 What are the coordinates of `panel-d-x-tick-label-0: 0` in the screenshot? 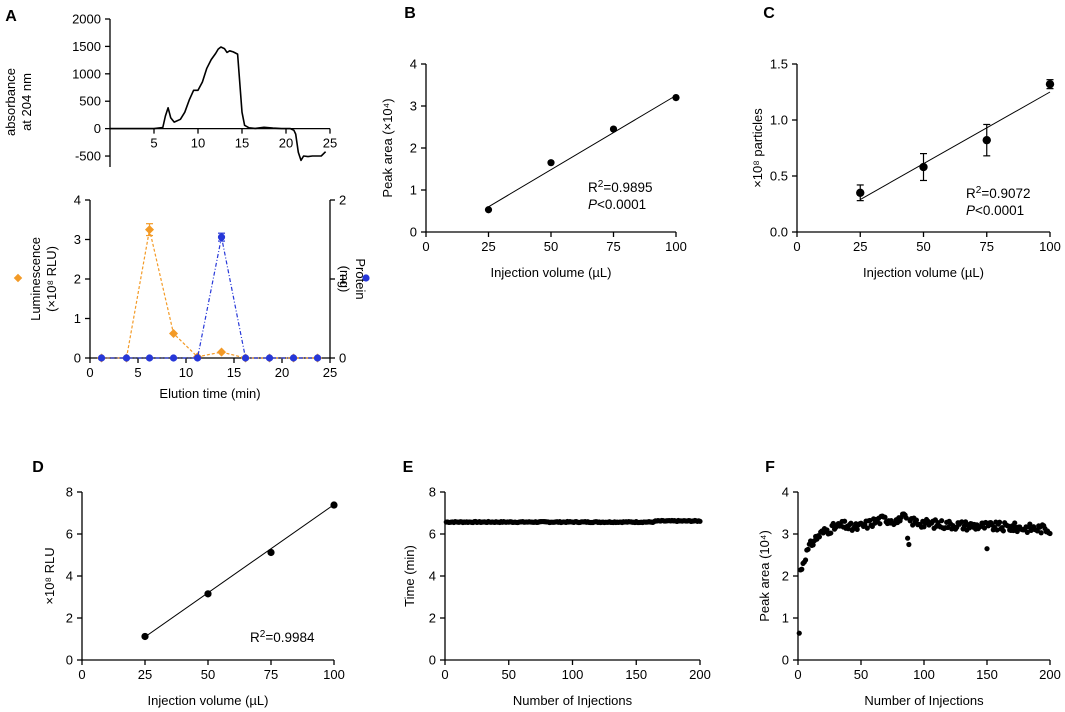 It's located at (81, 674).